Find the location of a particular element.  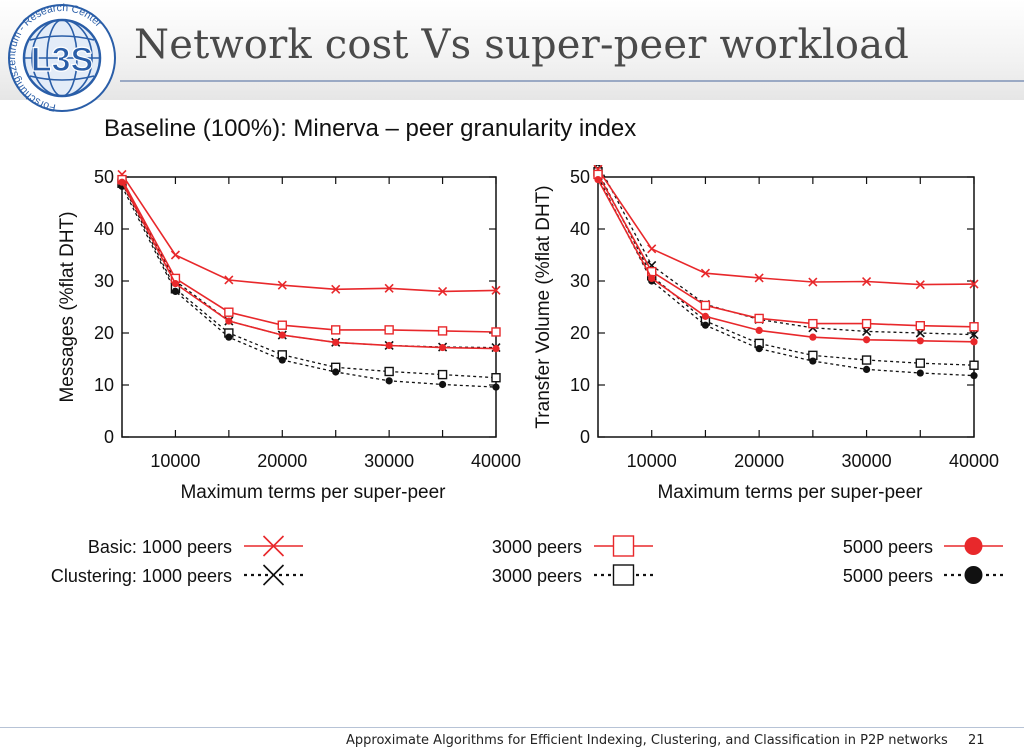

header-rule is located at coordinates (572, 81).